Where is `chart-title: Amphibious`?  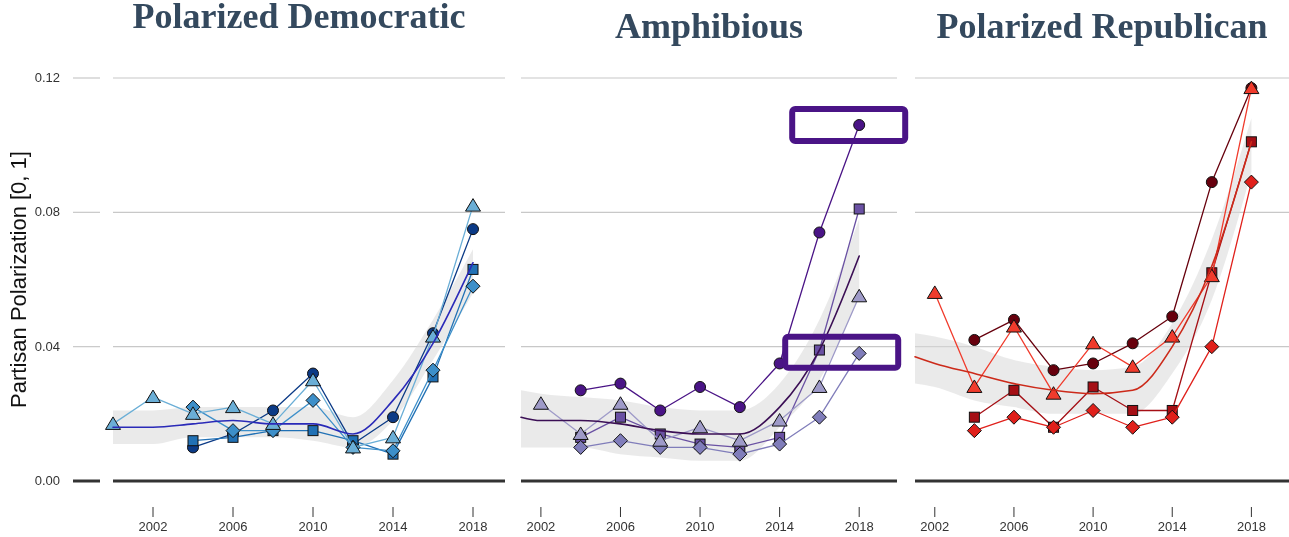 chart-title: Amphibious is located at coordinates (709, 26).